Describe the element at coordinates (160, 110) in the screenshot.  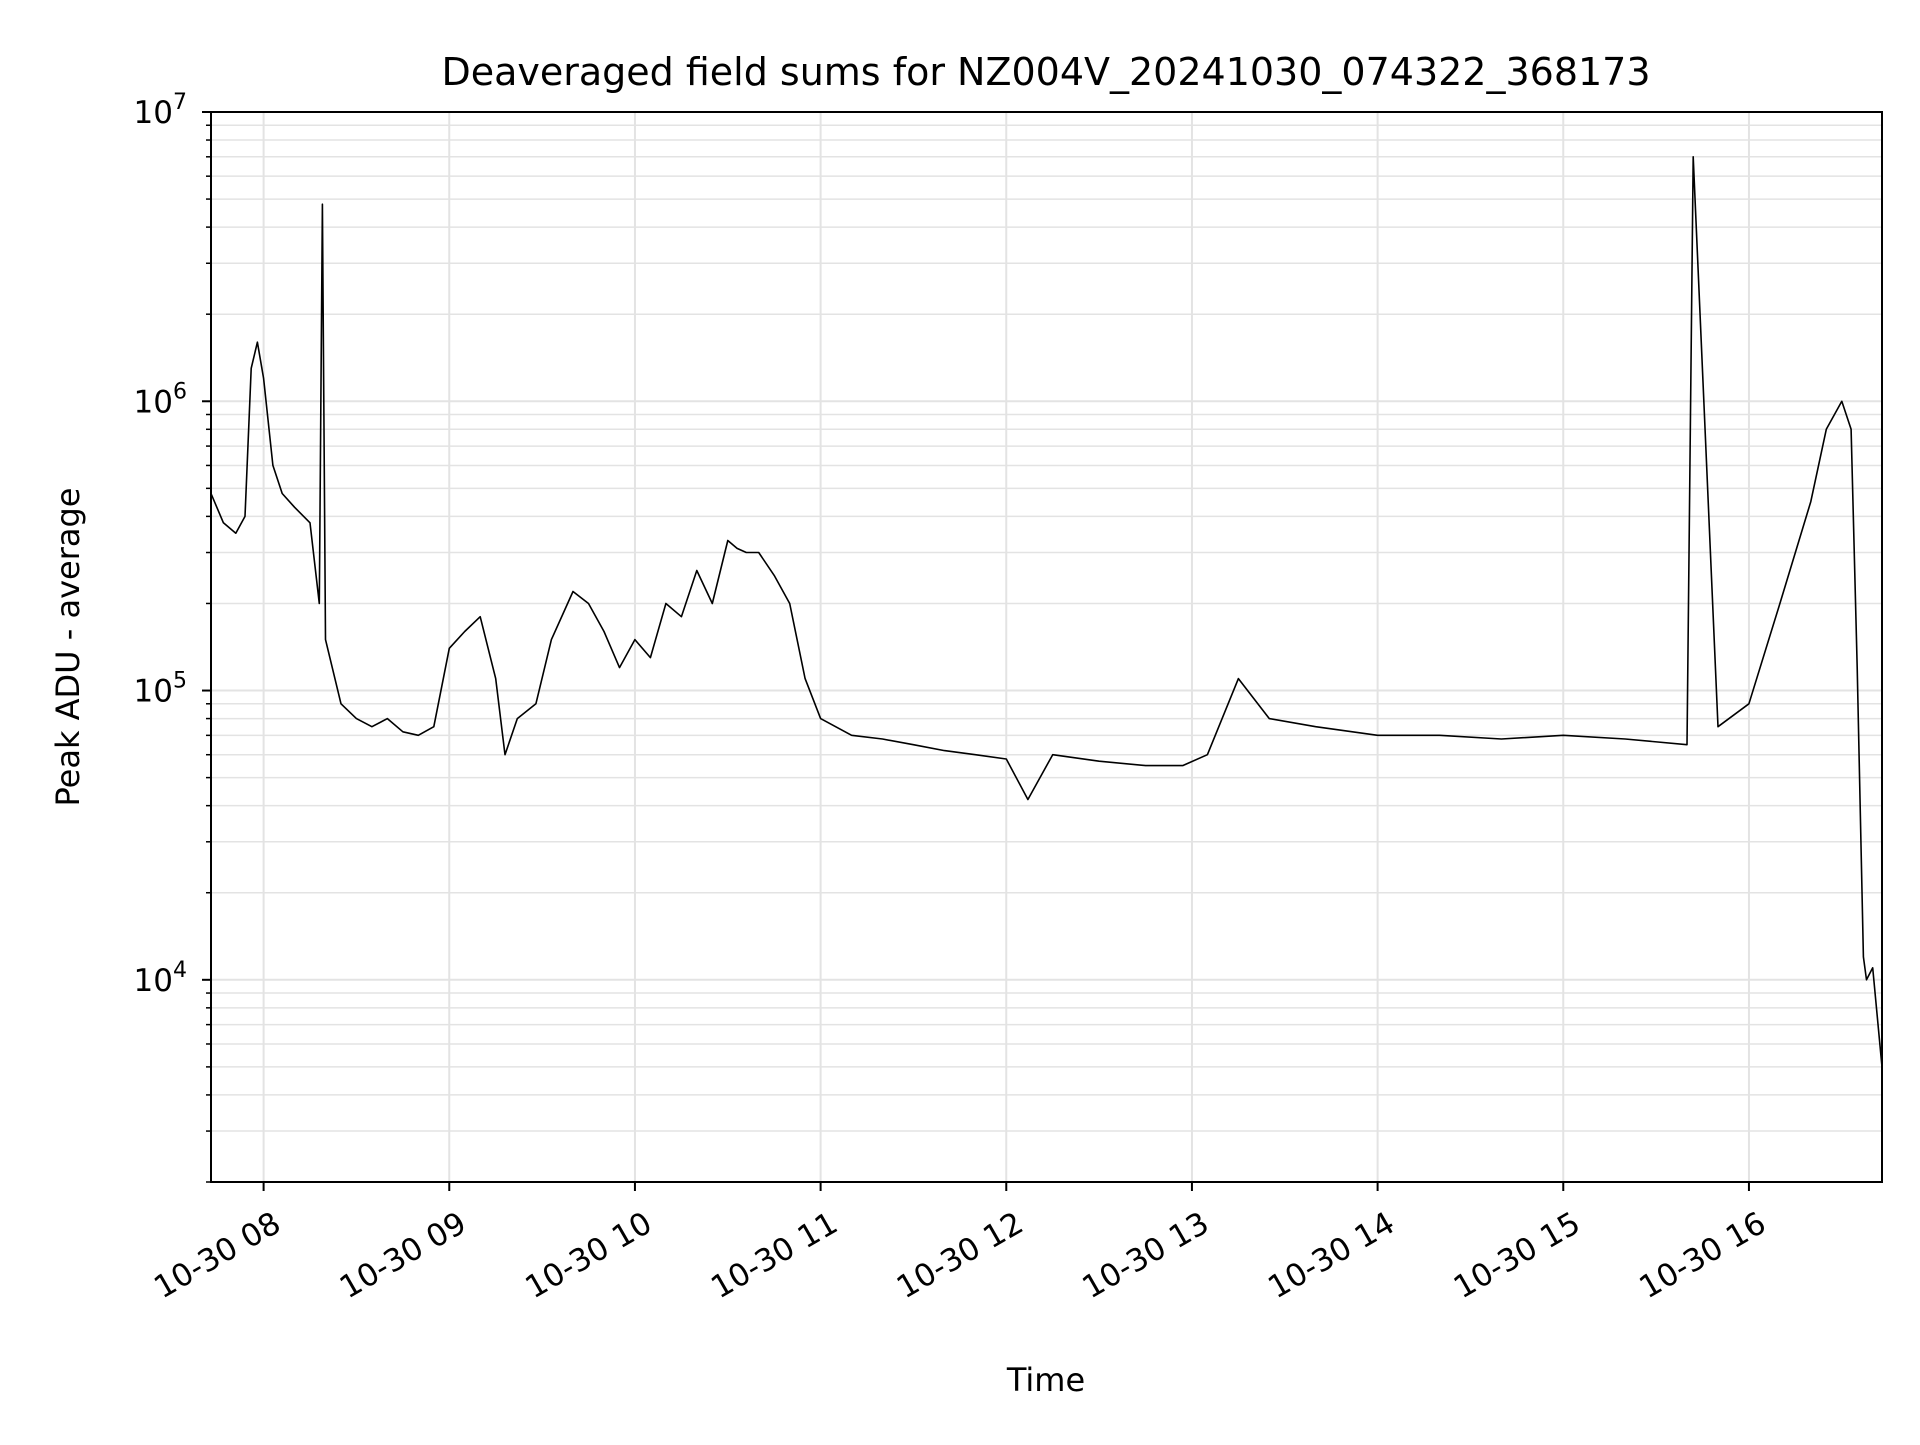
I see `y-tick-label: 10⁷` at that location.